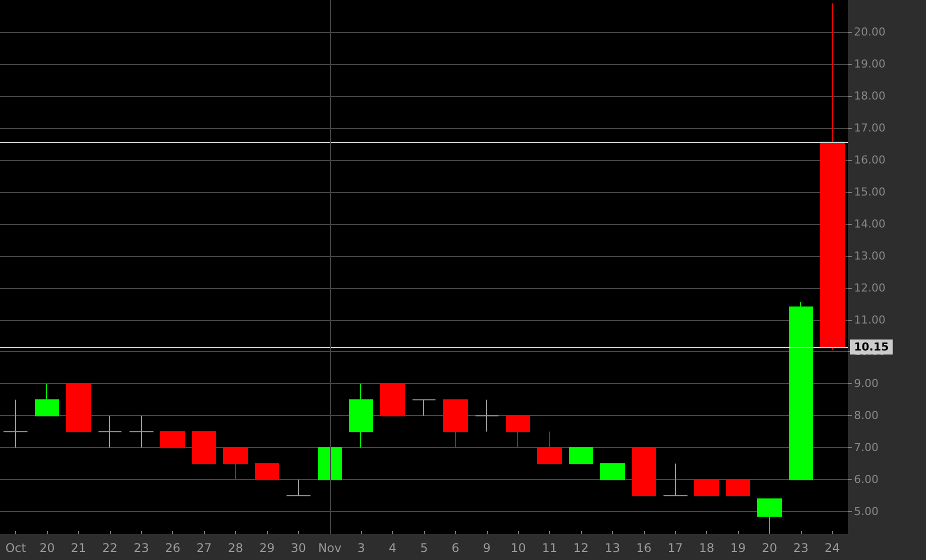 The width and height of the screenshot is (926, 560). I want to click on x-tick-label: 24, so click(832, 548).